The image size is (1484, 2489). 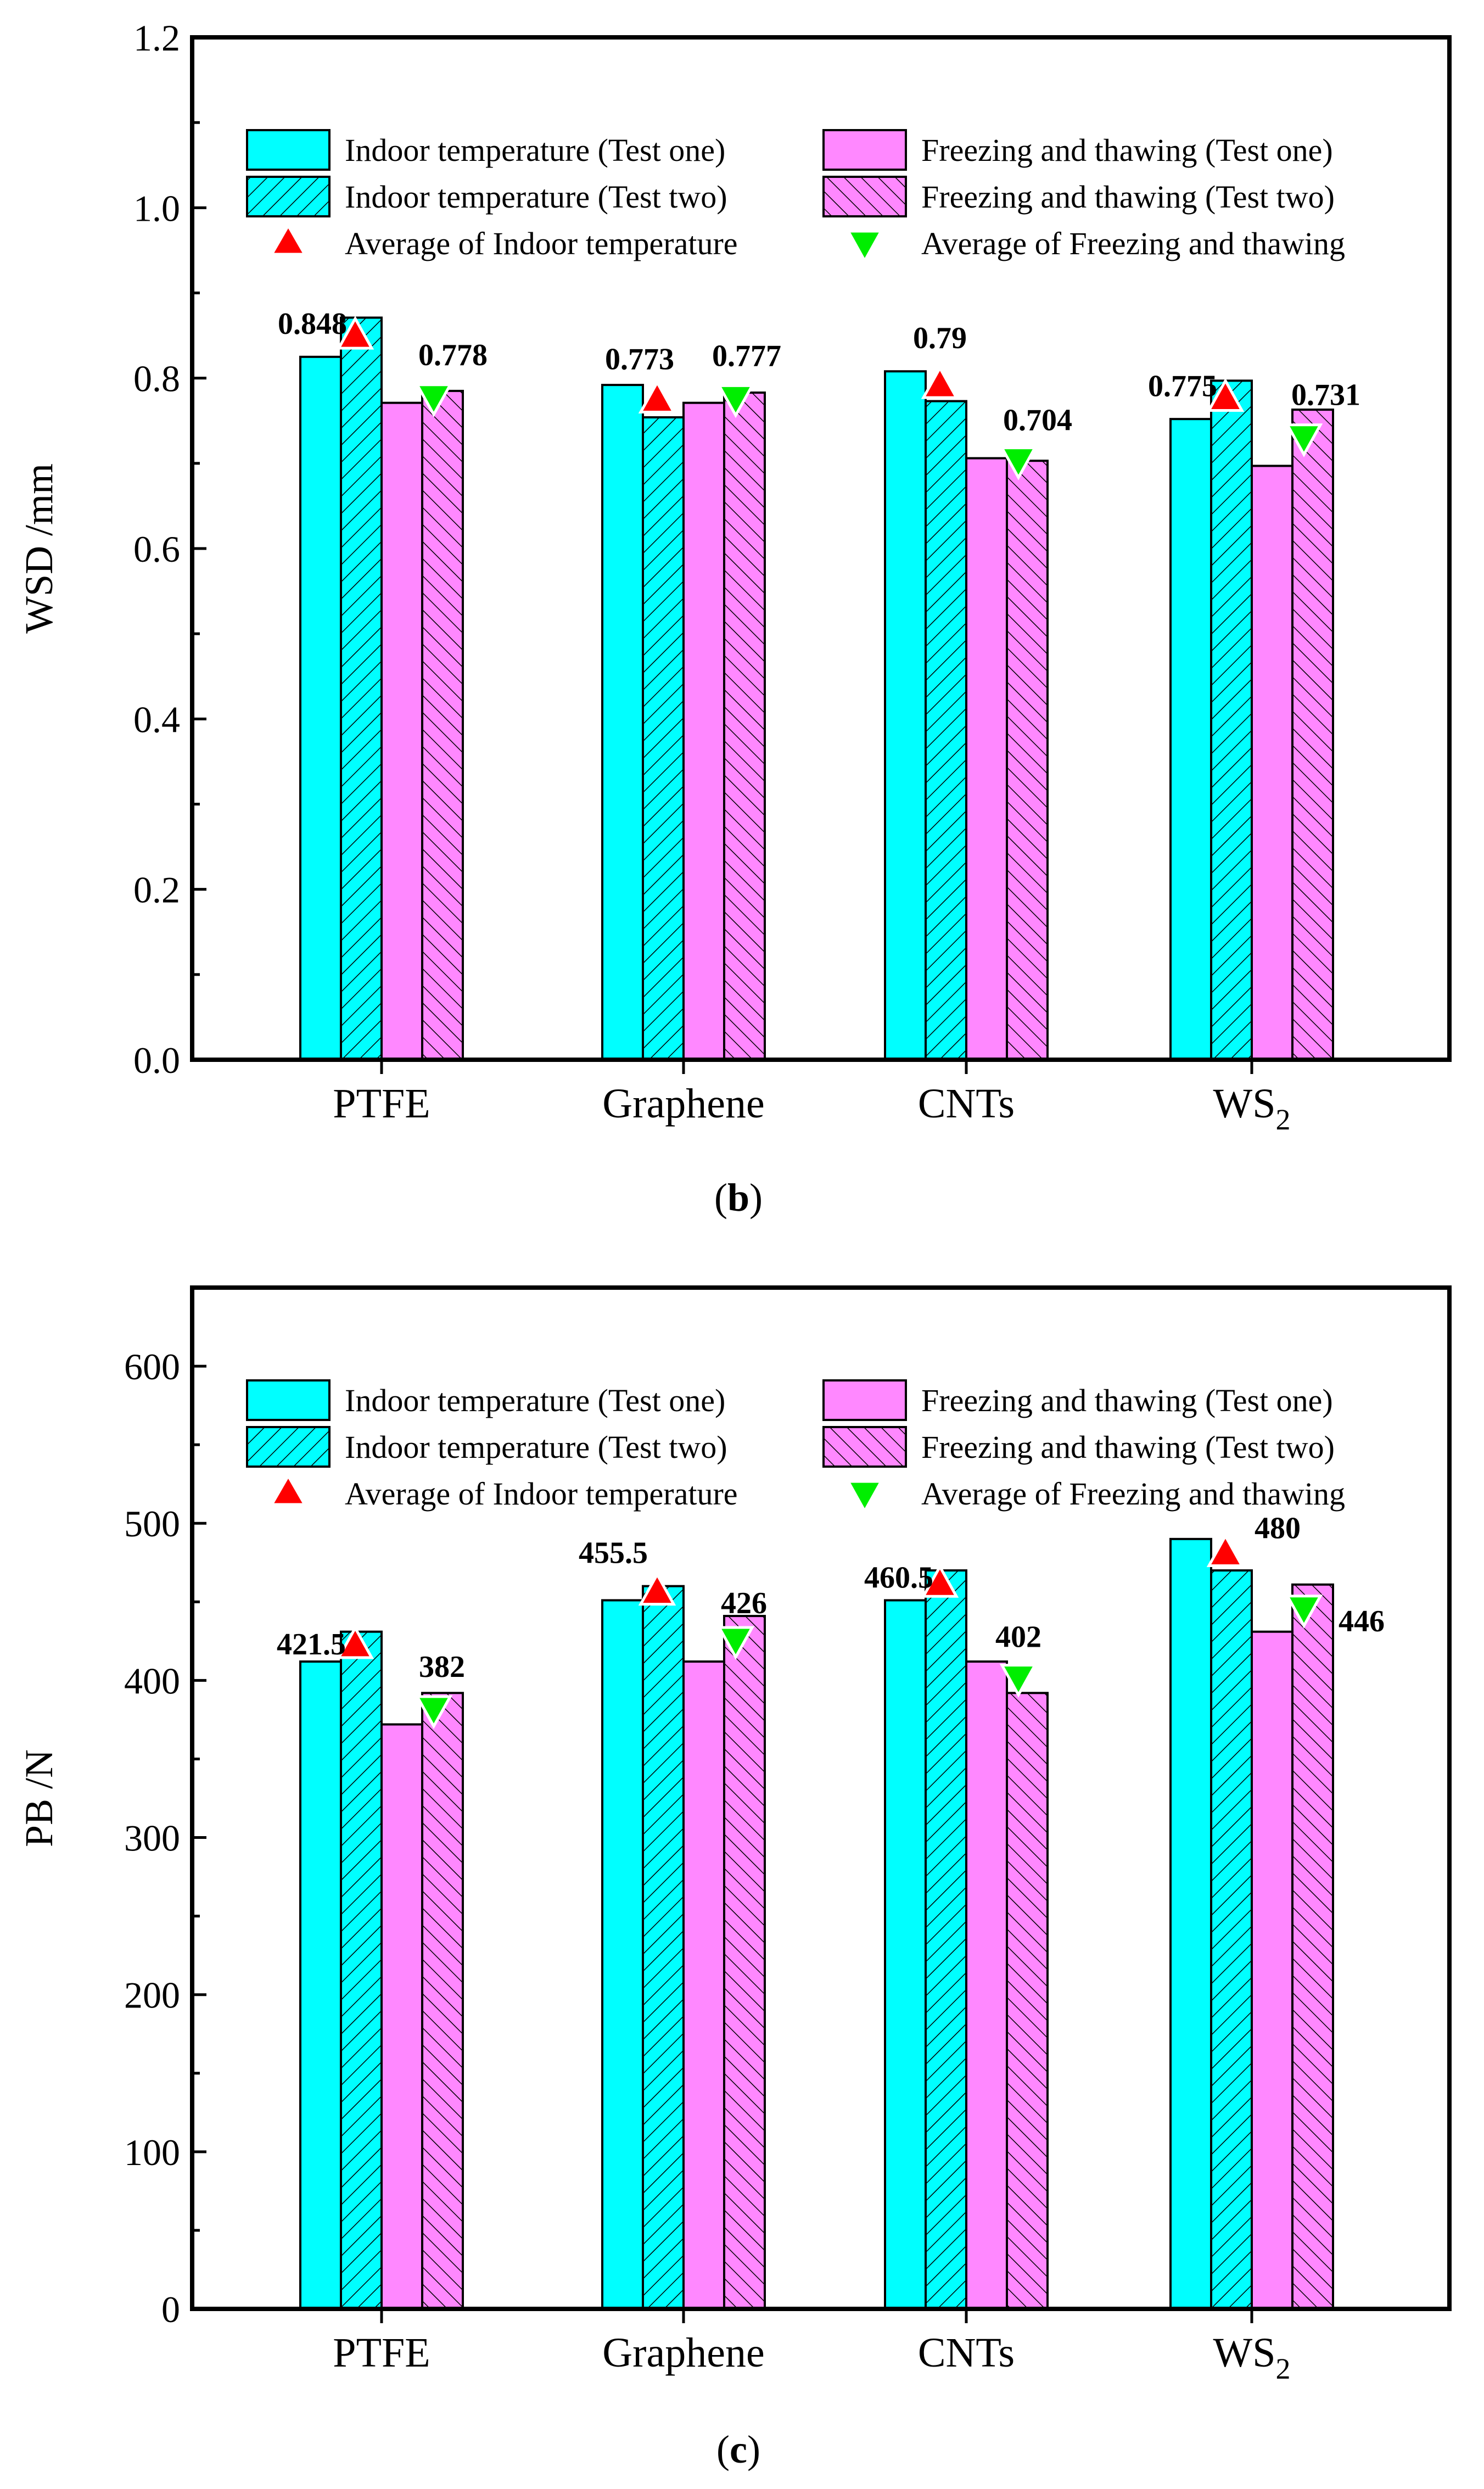 I want to click on panel-label: (c), so click(x=738, y=2449).